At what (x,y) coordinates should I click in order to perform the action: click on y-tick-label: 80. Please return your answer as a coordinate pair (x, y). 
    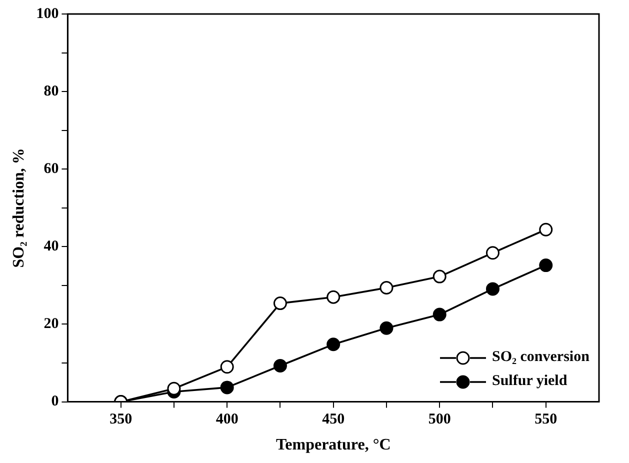
    Looking at the image, I should click on (51, 91).